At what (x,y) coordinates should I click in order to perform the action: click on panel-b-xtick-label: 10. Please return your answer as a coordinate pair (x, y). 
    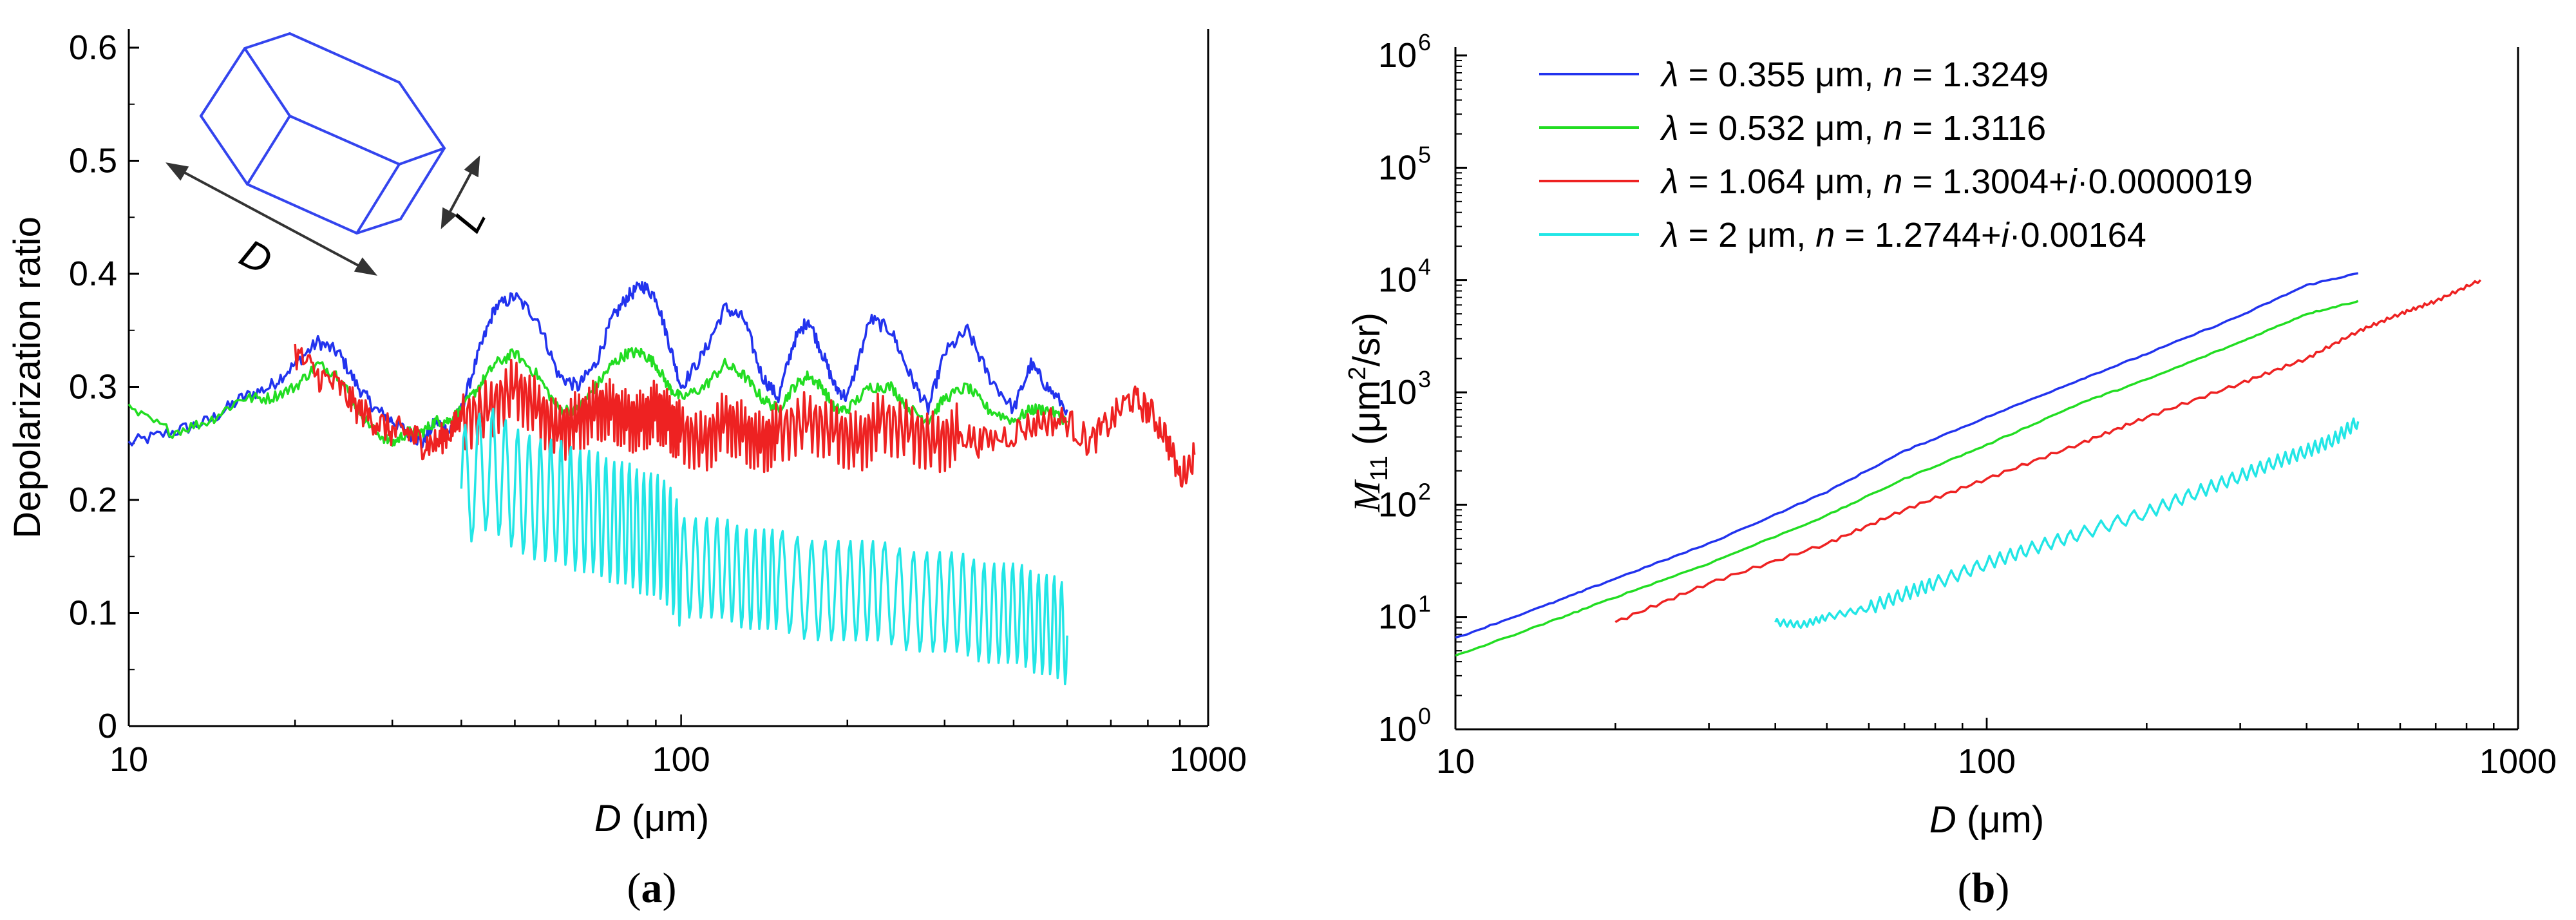
    Looking at the image, I should click on (1455, 761).